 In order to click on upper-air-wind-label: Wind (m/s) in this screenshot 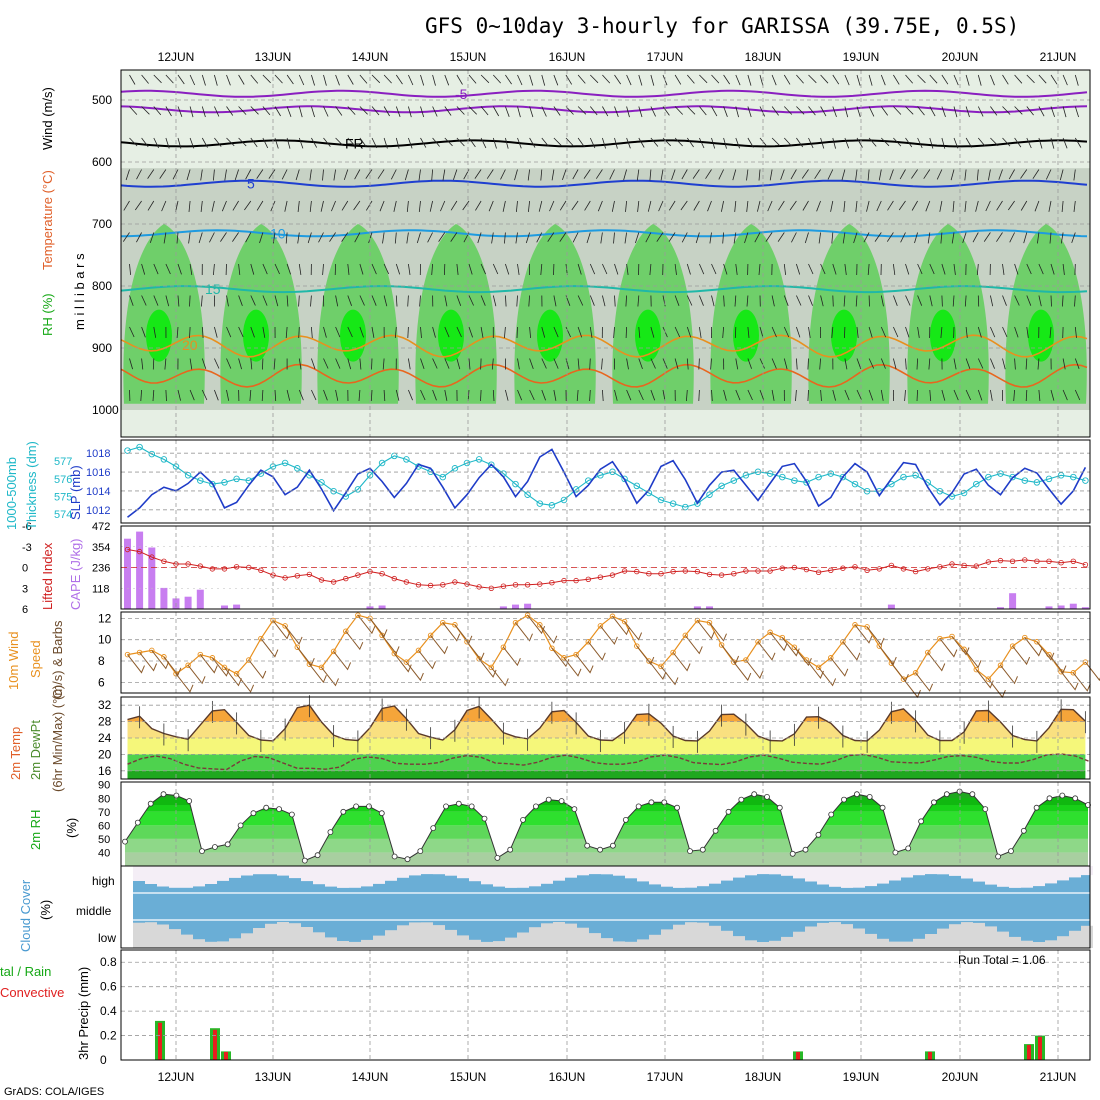, I will do `click(47, 118)`.